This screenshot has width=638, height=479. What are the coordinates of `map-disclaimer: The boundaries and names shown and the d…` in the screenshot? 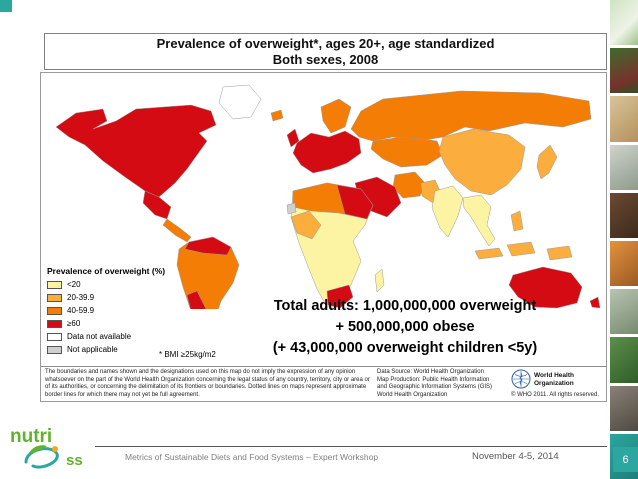 It's located at (207, 383).